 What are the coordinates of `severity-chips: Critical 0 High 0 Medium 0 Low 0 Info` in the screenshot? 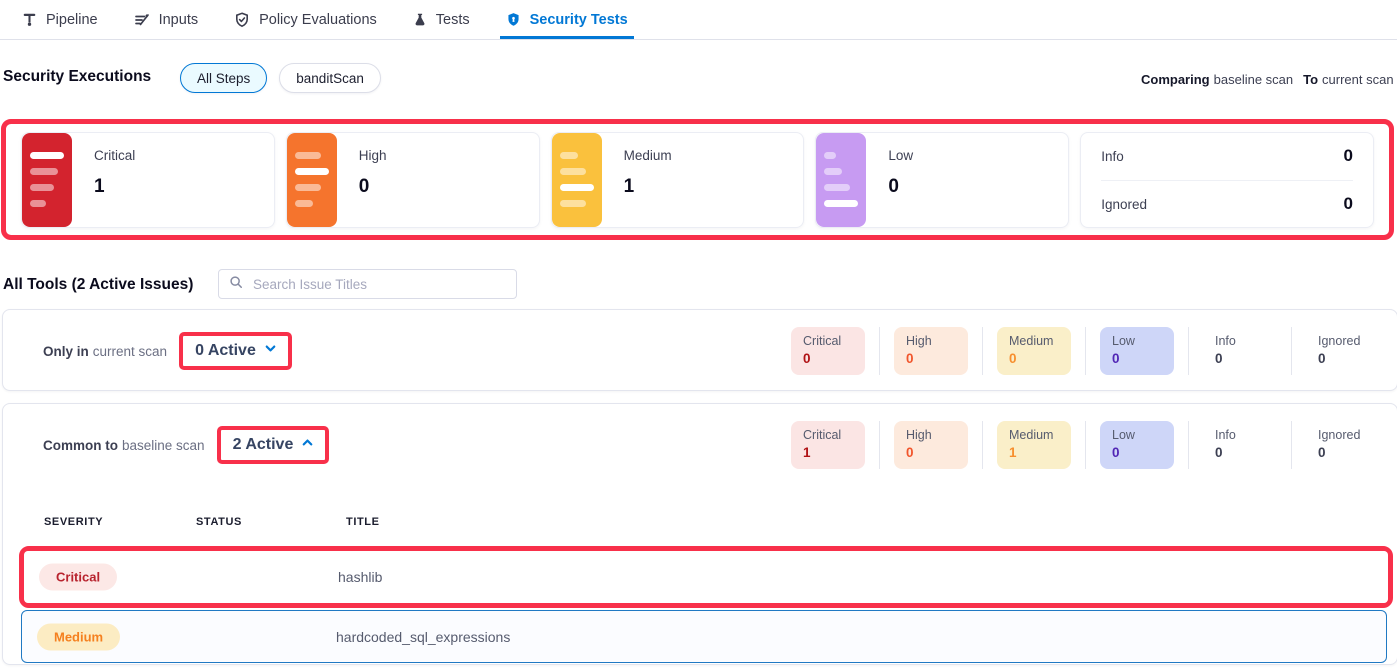 It's located at (1085, 351).